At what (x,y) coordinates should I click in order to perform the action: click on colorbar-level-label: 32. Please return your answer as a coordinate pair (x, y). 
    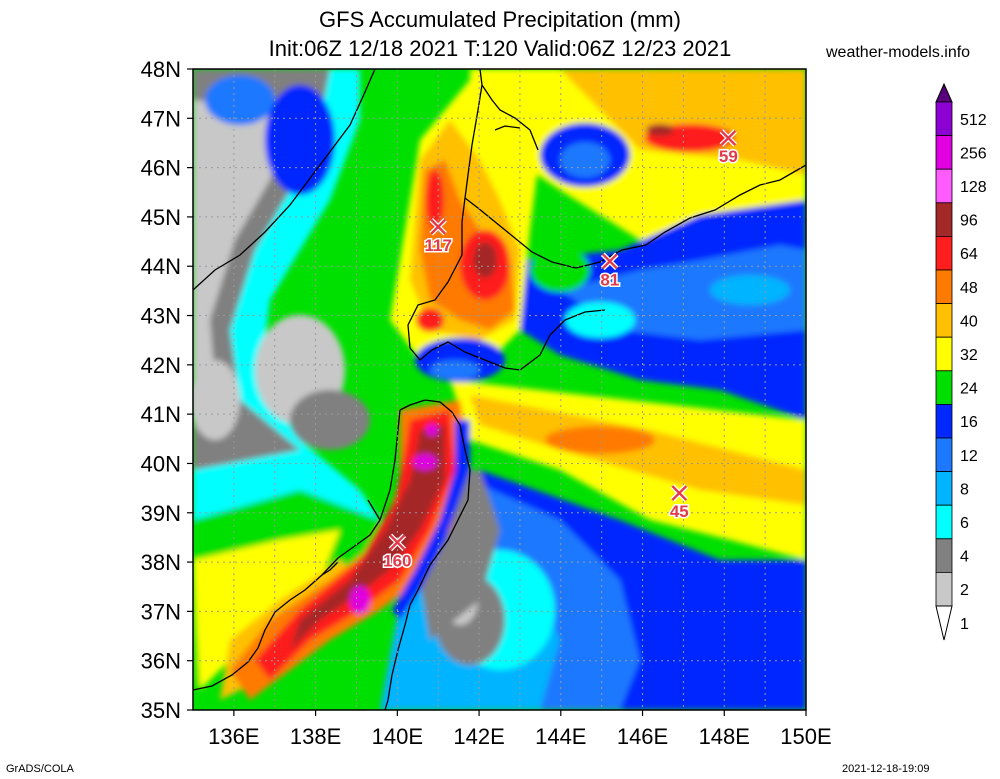
    Looking at the image, I should click on (969, 355).